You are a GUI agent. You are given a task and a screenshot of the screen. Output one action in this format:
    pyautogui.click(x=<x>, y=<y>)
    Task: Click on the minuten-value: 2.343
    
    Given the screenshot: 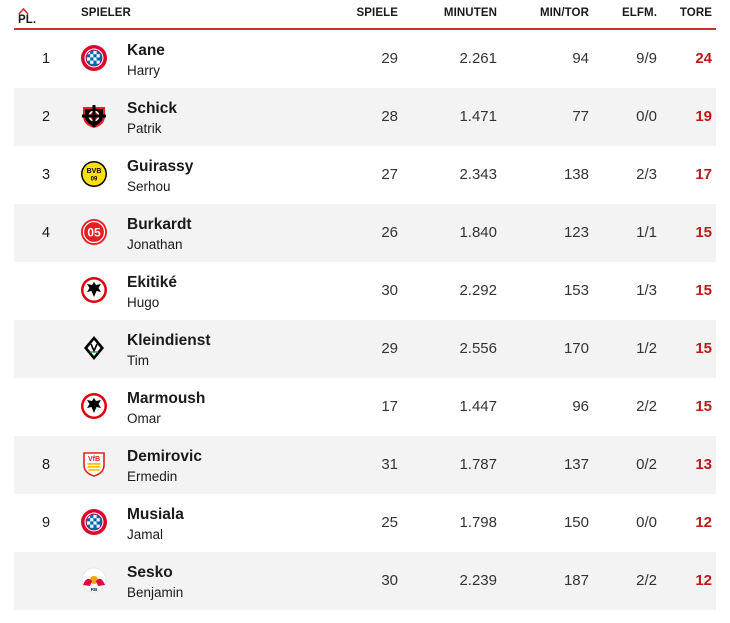 What is the action you would take?
    pyautogui.click(x=478, y=174)
    